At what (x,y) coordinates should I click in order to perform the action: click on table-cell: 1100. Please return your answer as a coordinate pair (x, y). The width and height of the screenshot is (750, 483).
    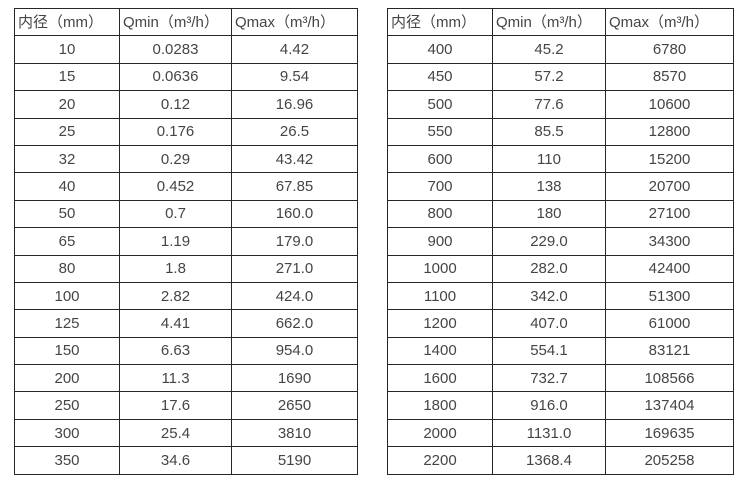
    Looking at the image, I should click on (440, 296).